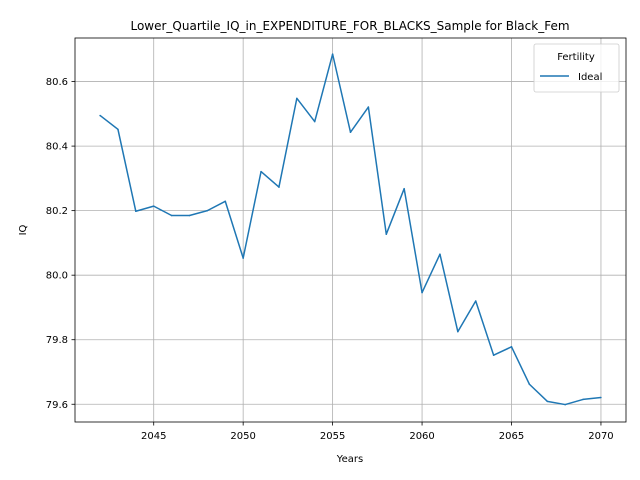 The width and height of the screenshot is (640, 480). Describe the element at coordinates (57, 340) in the screenshot. I see `y-tick-label: 79.8` at that location.